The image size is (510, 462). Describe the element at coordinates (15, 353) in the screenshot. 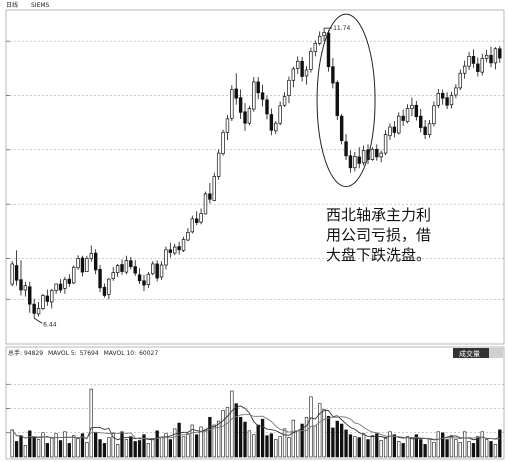

I see `volume-legend-label: 总手:` at that location.